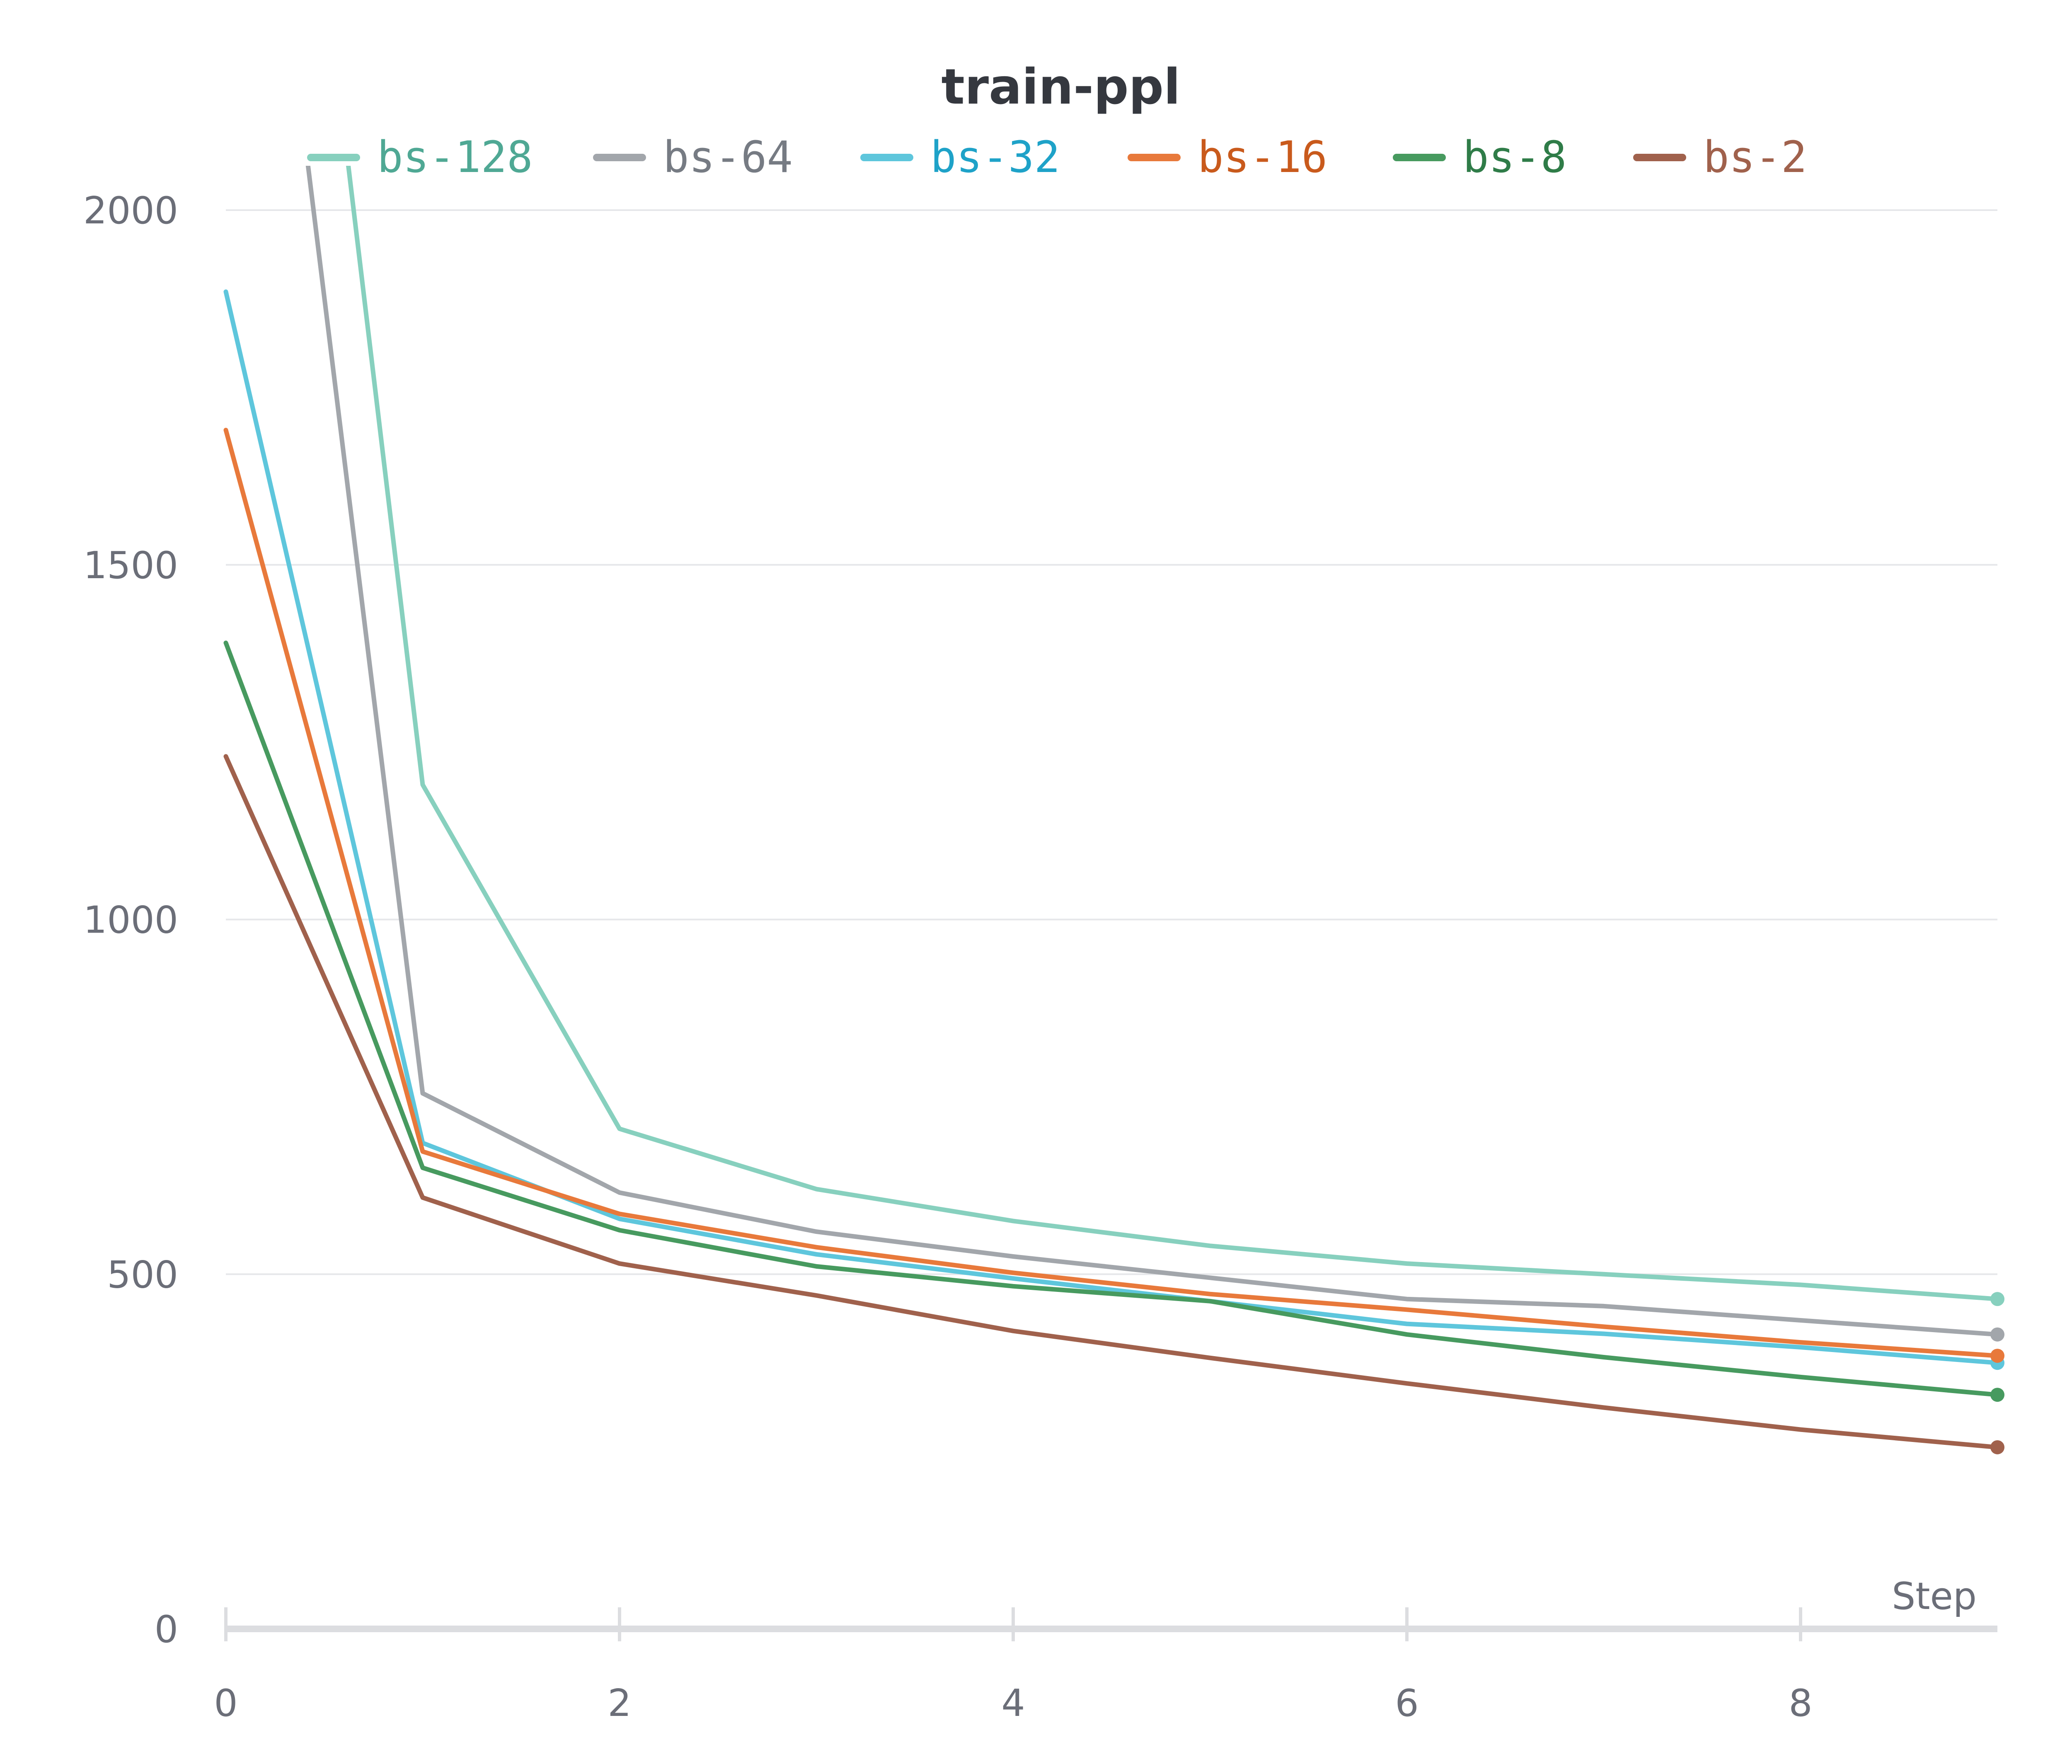  Describe the element at coordinates (455, 157) in the screenshot. I see `legend-label-bs-128: bs-128` at that location.